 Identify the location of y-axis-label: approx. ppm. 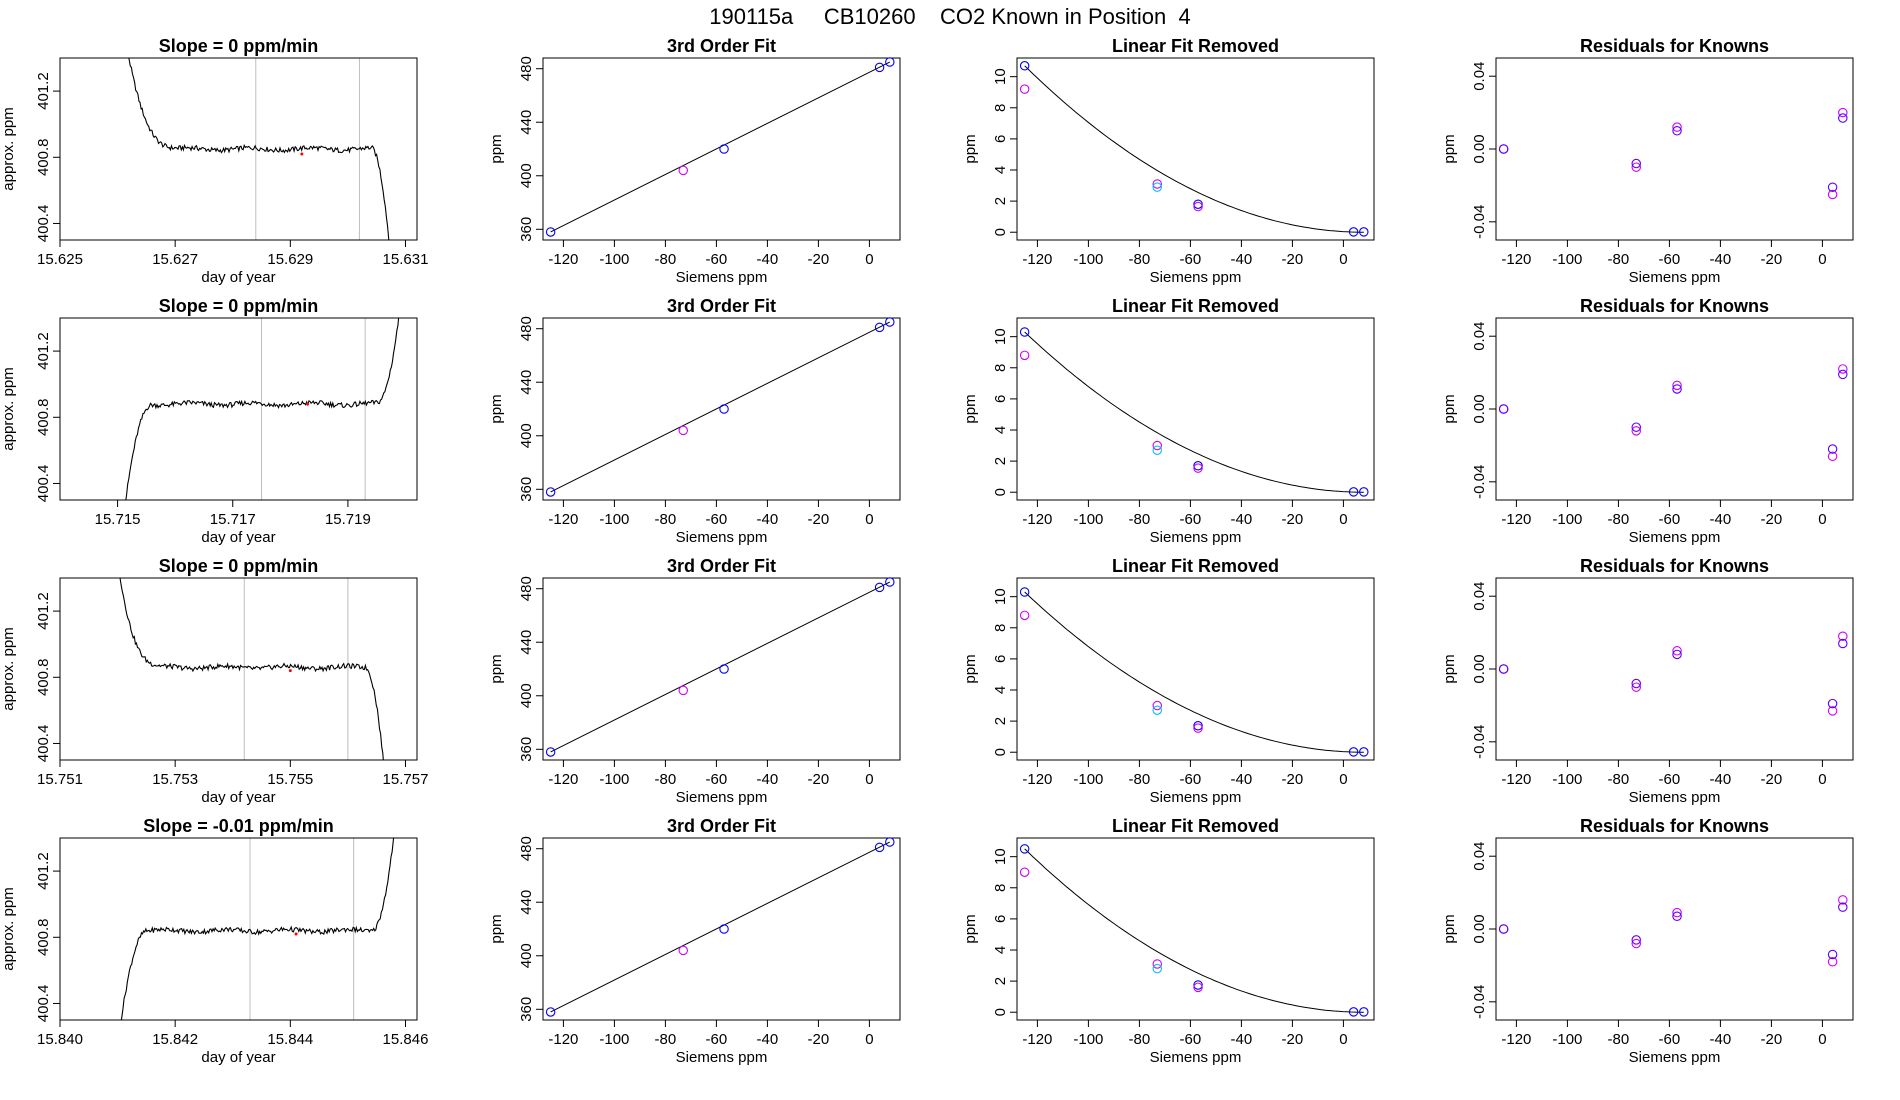
(8, 408).